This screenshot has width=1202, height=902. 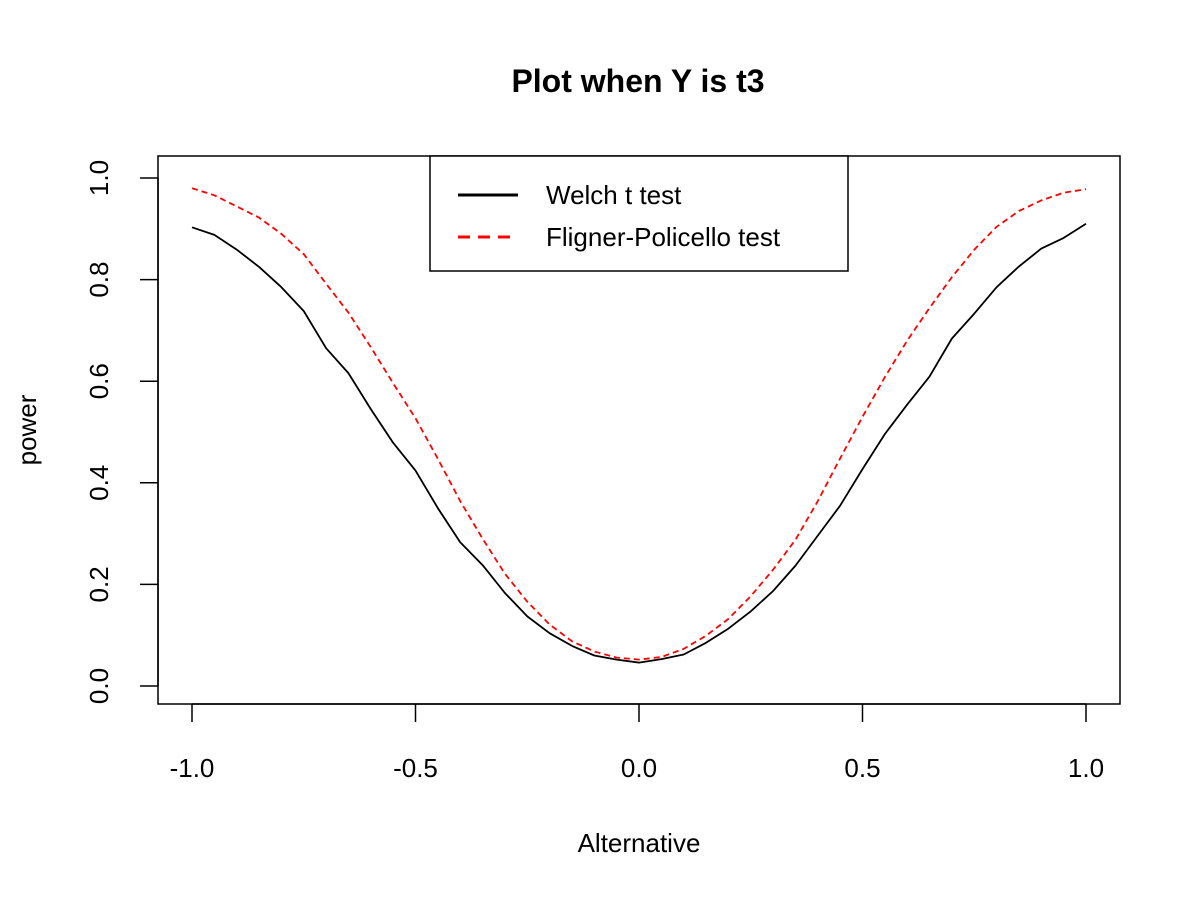 What do you see at coordinates (27, 429) in the screenshot?
I see `y-axis-label: power` at bounding box center [27, 429].